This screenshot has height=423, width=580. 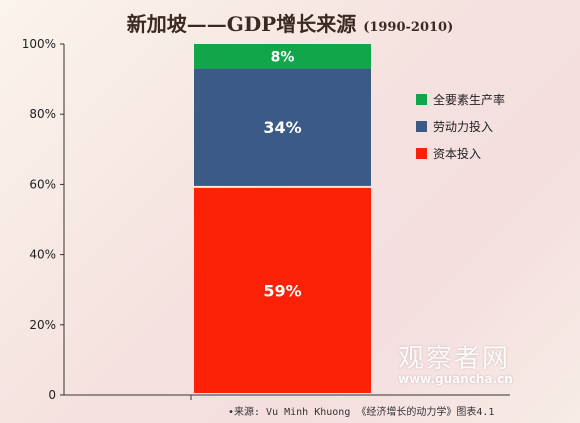 What do you see at coordinates (39, 44) in the screenshot?
I see `y-tick-label-5: 100%` at bounding box center [39, 44].